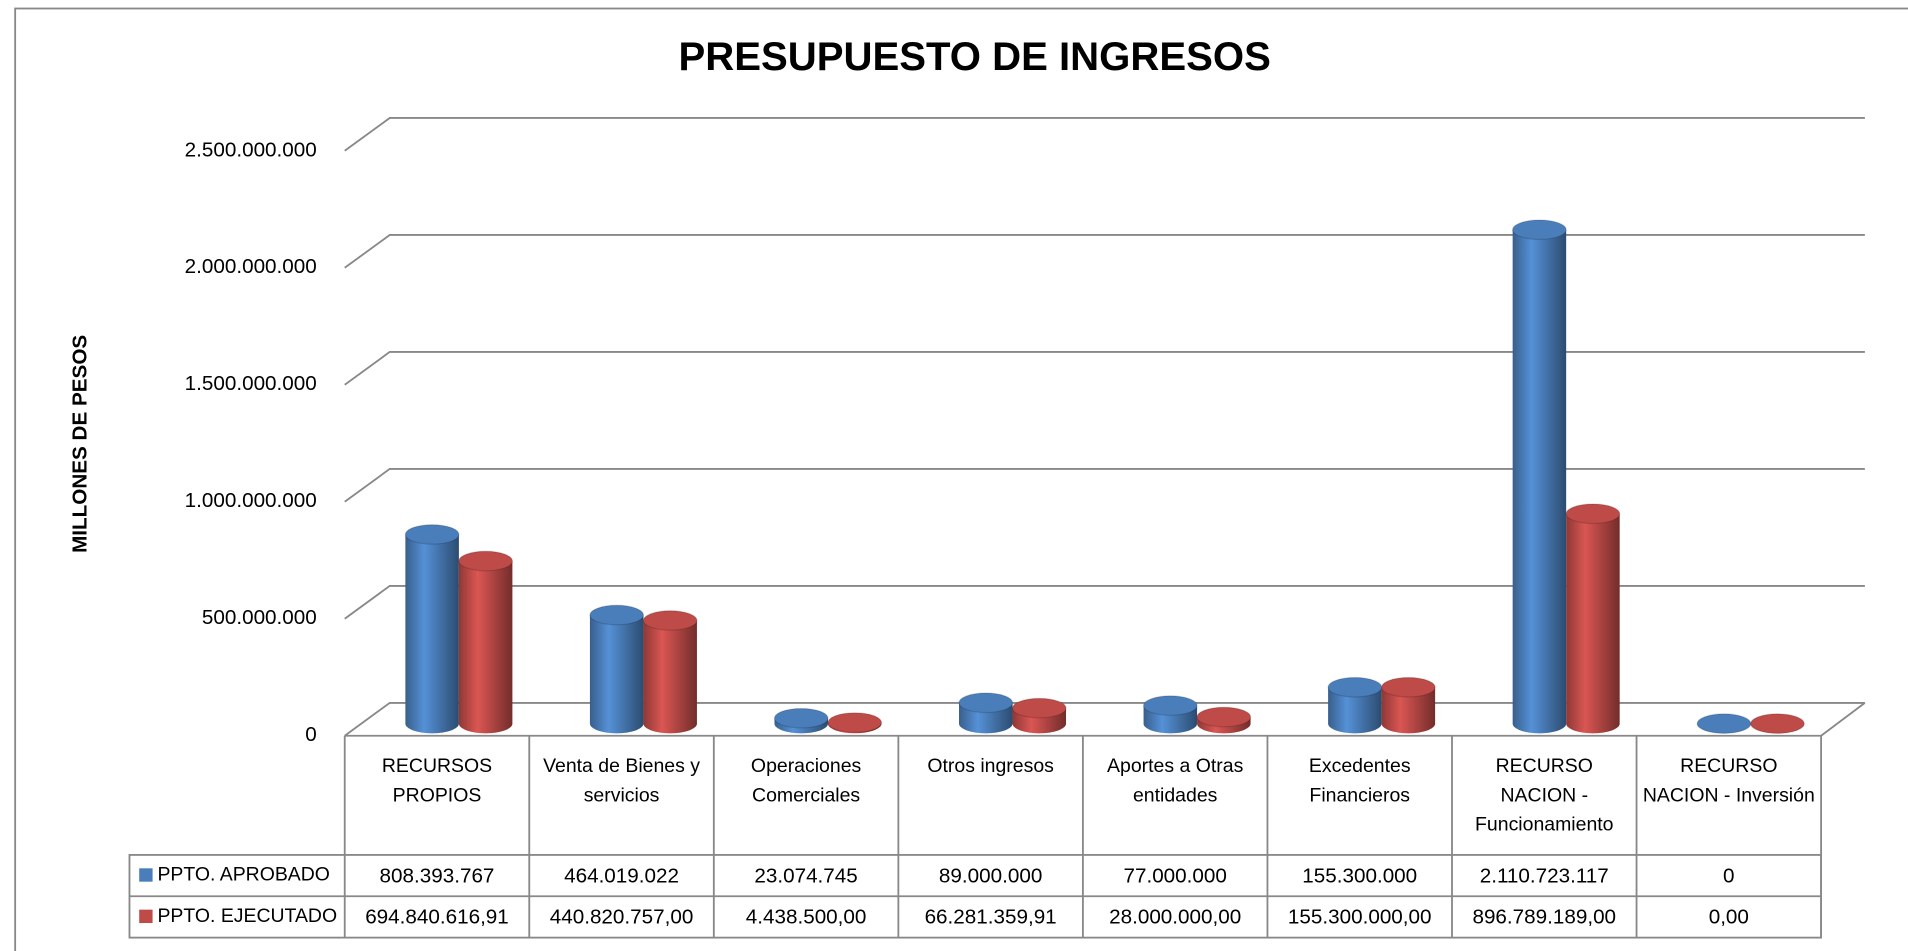 This screenshot has width=1908, height=951. What do you see at coordinates (990, 875) in the screenshot?
I see `data-label: 89.000.000` at bounding box center [990, 875].